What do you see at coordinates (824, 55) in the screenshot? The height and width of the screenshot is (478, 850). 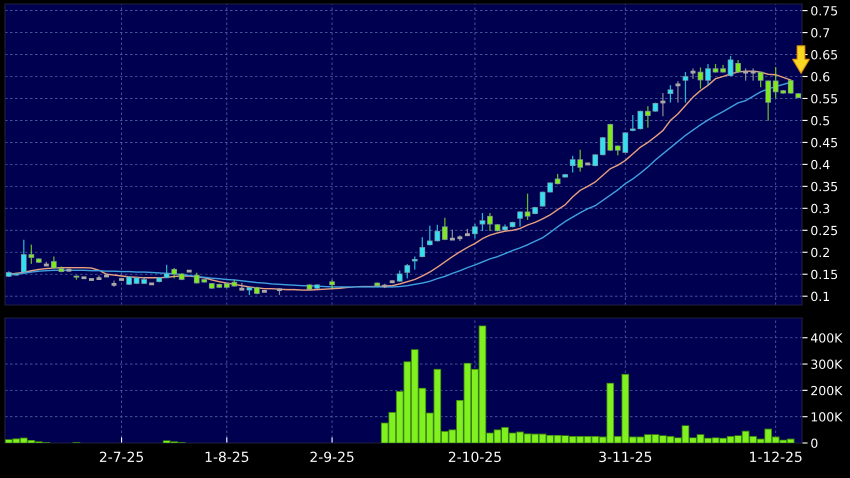 I see `y-tick-label: 0.65` at bounding box center [824, 55].